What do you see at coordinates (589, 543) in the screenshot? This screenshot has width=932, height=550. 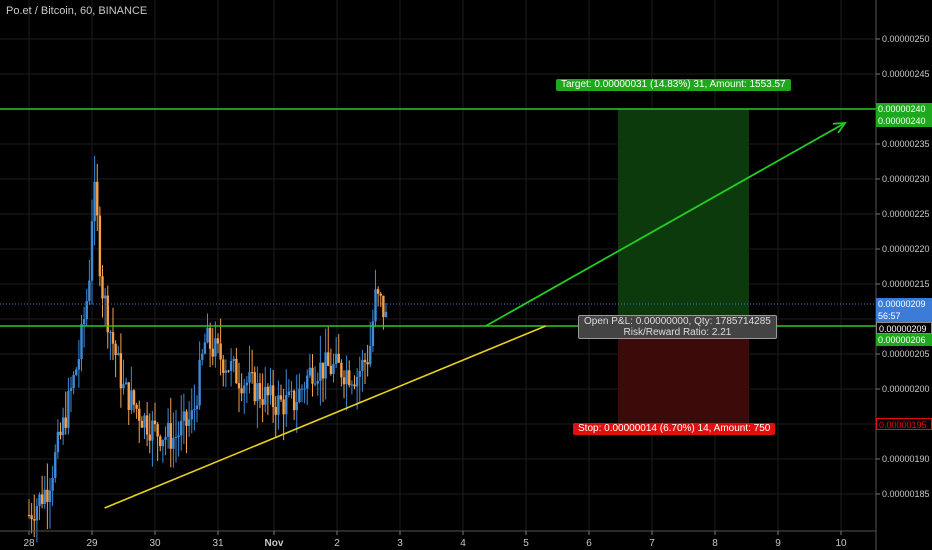 I see `x-tick-label: 6` at bounding box center [589, 543].